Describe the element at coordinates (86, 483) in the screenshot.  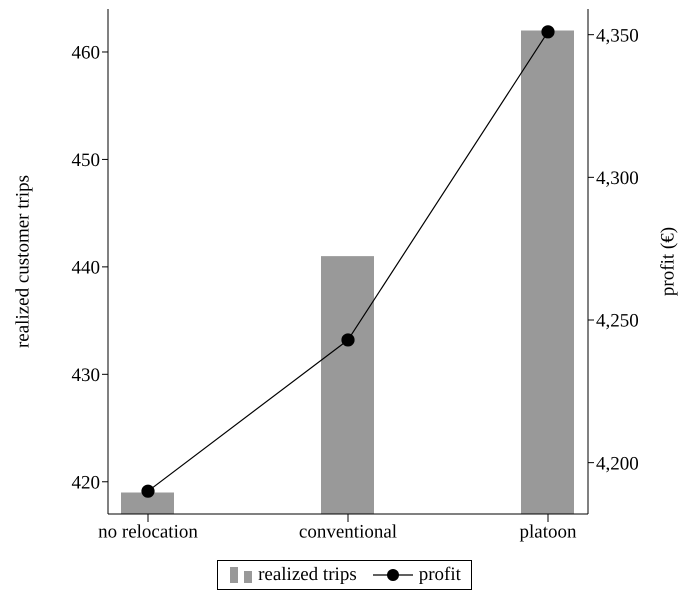
I see `y-tick-label: 420` at that location.